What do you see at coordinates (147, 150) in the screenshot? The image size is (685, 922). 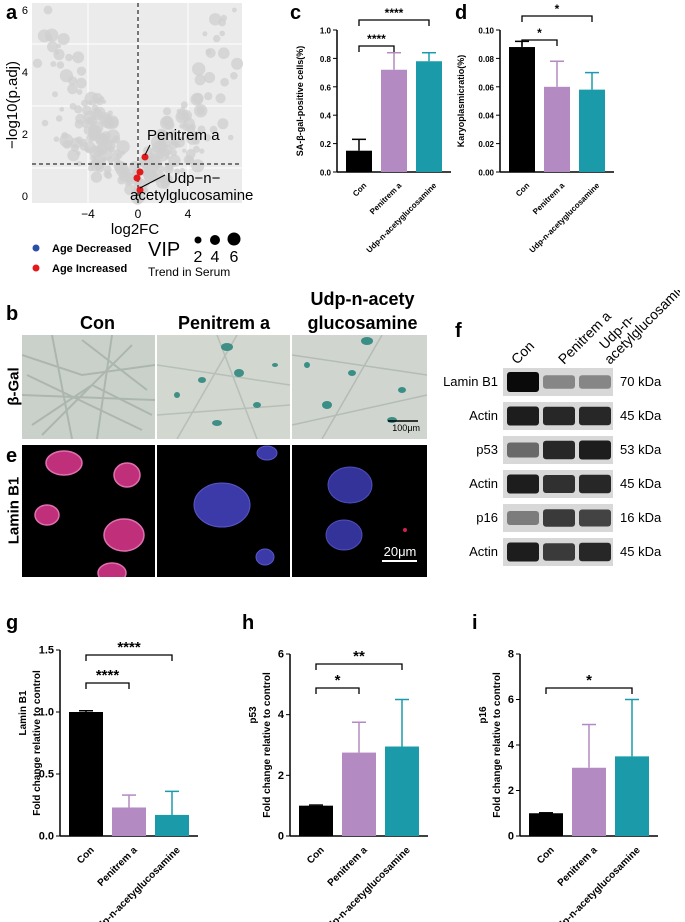 I see `annotation-line-penitrem` at bounding box center [147, 150].